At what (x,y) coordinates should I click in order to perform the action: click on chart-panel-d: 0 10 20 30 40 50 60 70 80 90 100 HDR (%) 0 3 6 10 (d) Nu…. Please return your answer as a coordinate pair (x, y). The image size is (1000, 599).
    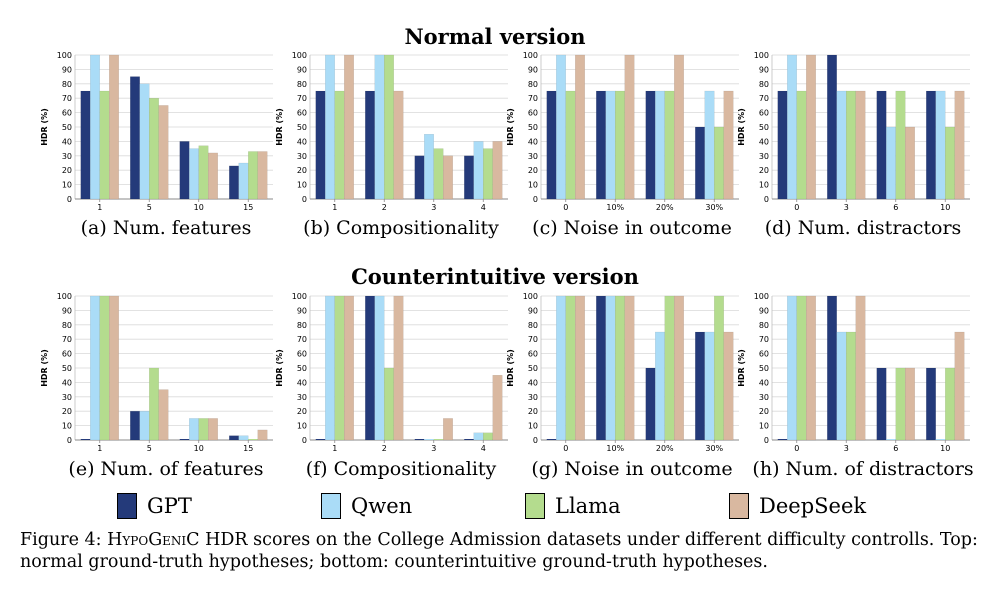
    Looking at the image, I should click on (853, 145).